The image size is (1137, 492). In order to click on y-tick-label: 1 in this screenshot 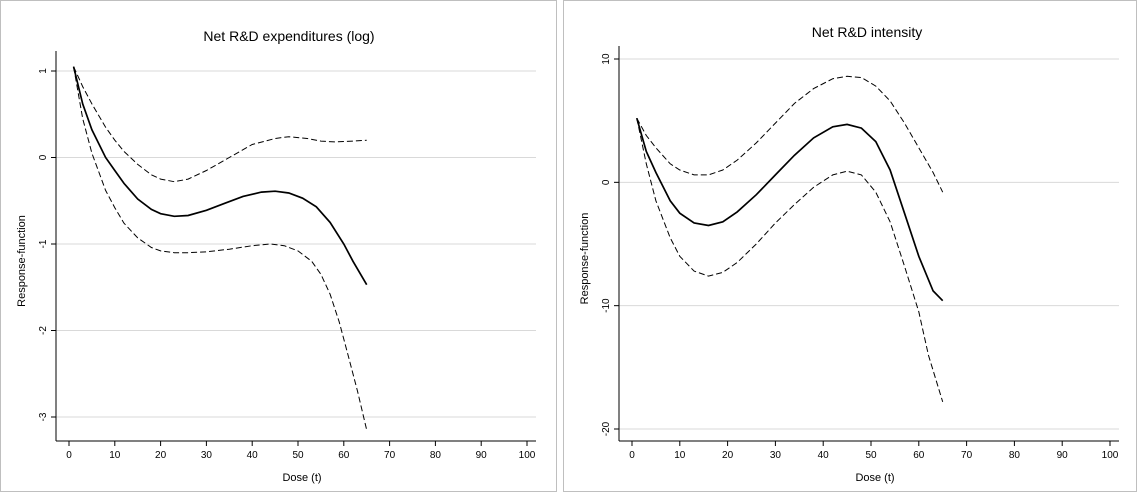, I will do `click(43, 71)`.